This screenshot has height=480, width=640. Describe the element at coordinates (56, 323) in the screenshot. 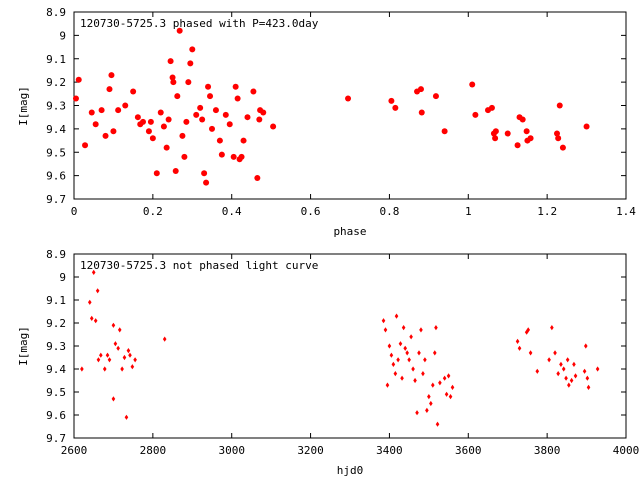

I see `y-tick-label: 9.2` at that location.